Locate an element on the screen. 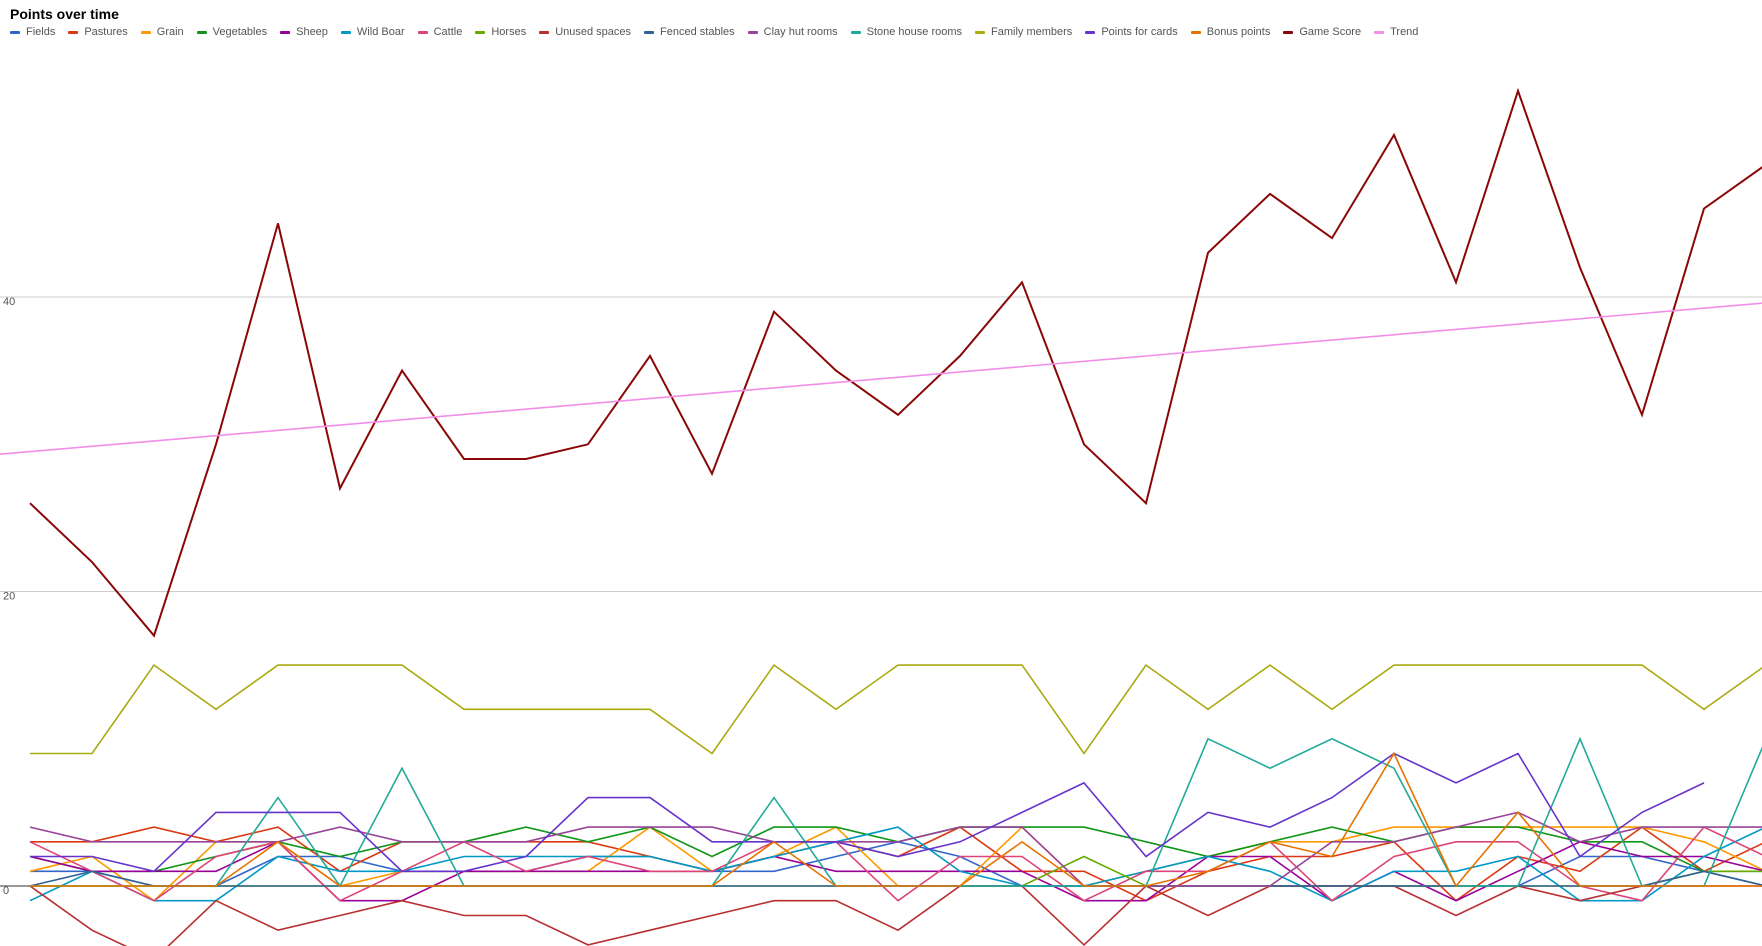 This screenshot has width=1762, height=946. legend-item-trend: Trend is located at coordinates (1396, 32).